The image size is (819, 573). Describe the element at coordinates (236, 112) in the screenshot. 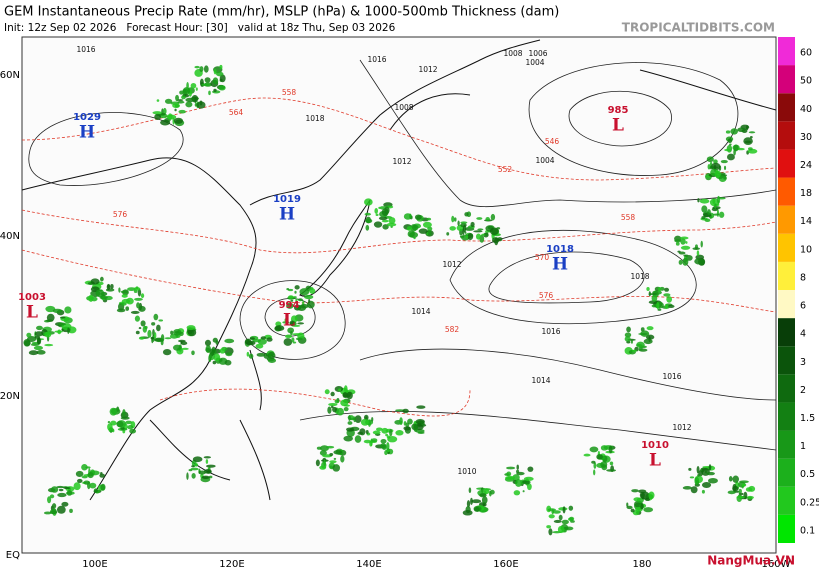

I see `thickness-label: 564` at that location.